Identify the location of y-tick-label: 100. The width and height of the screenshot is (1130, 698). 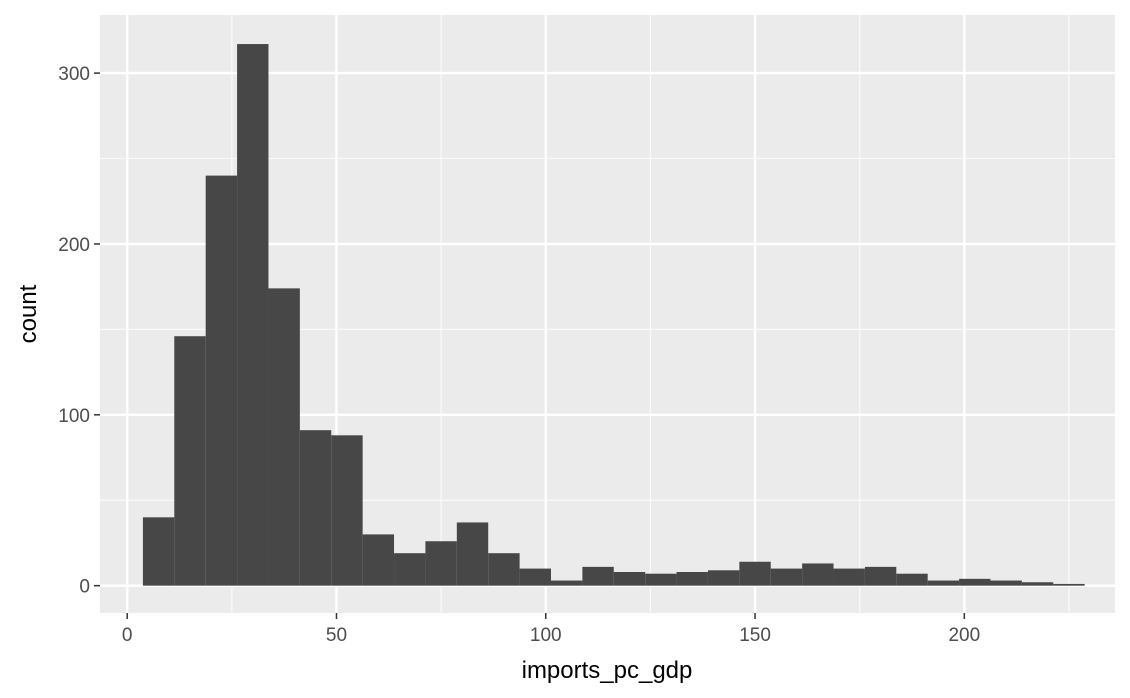
(74, 416).